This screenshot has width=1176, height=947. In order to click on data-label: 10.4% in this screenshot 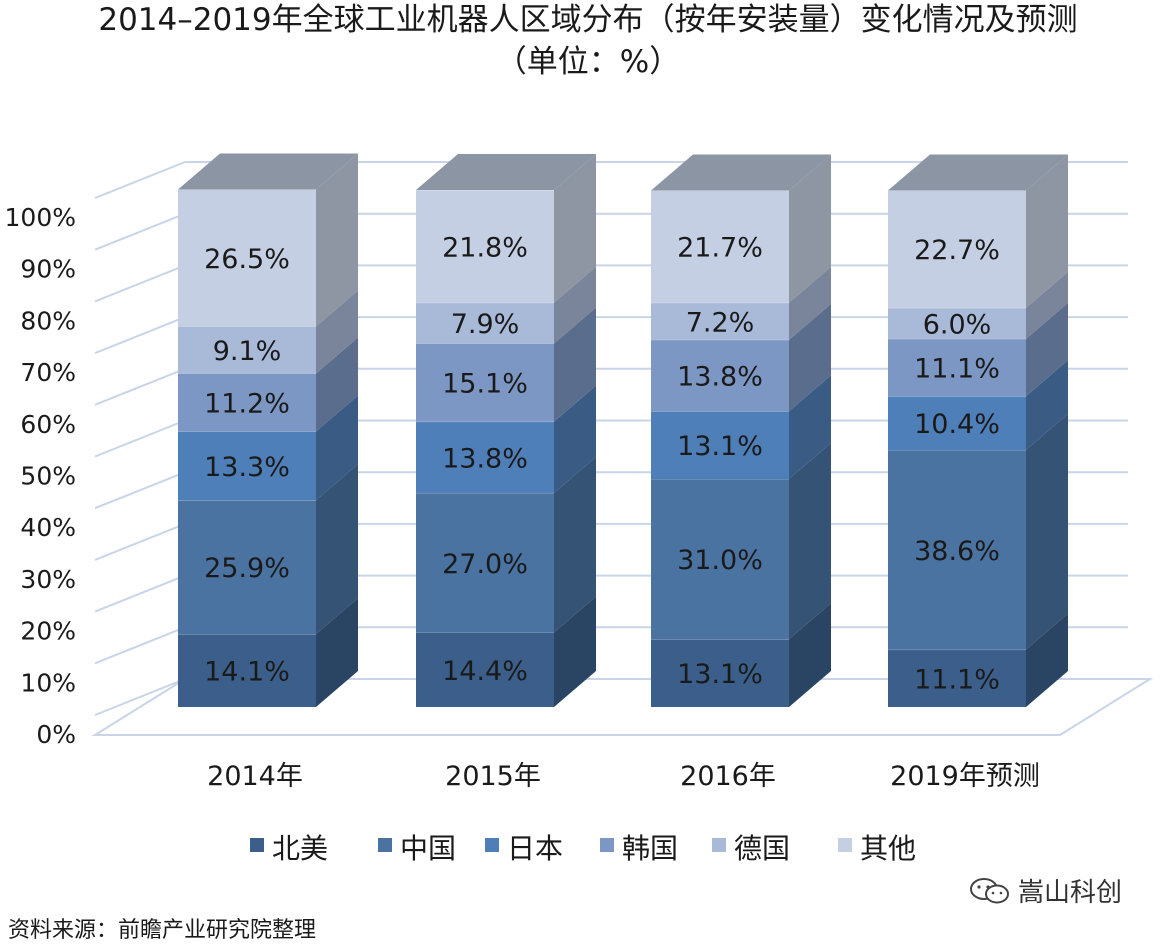, I will do `click(957, 424)`.